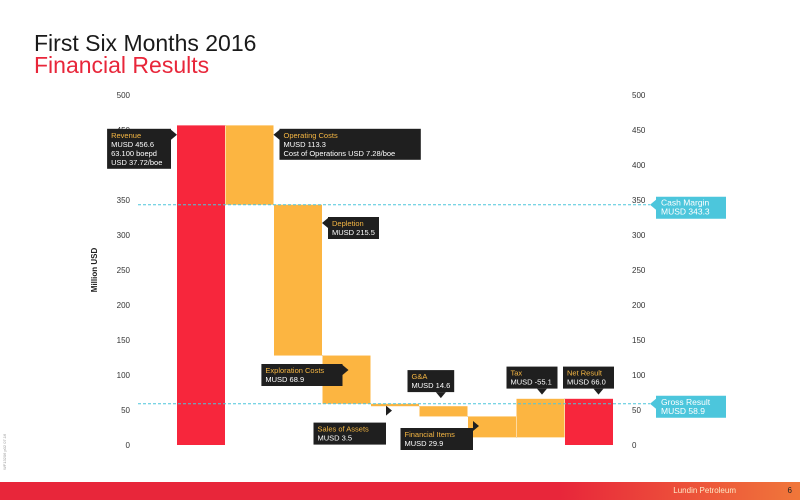 The height and width of the screenshot is (500, 800). Describe the element at coordinates (128, 445) in the screenshot. I see `y-tick-label-left: 0` at that location.